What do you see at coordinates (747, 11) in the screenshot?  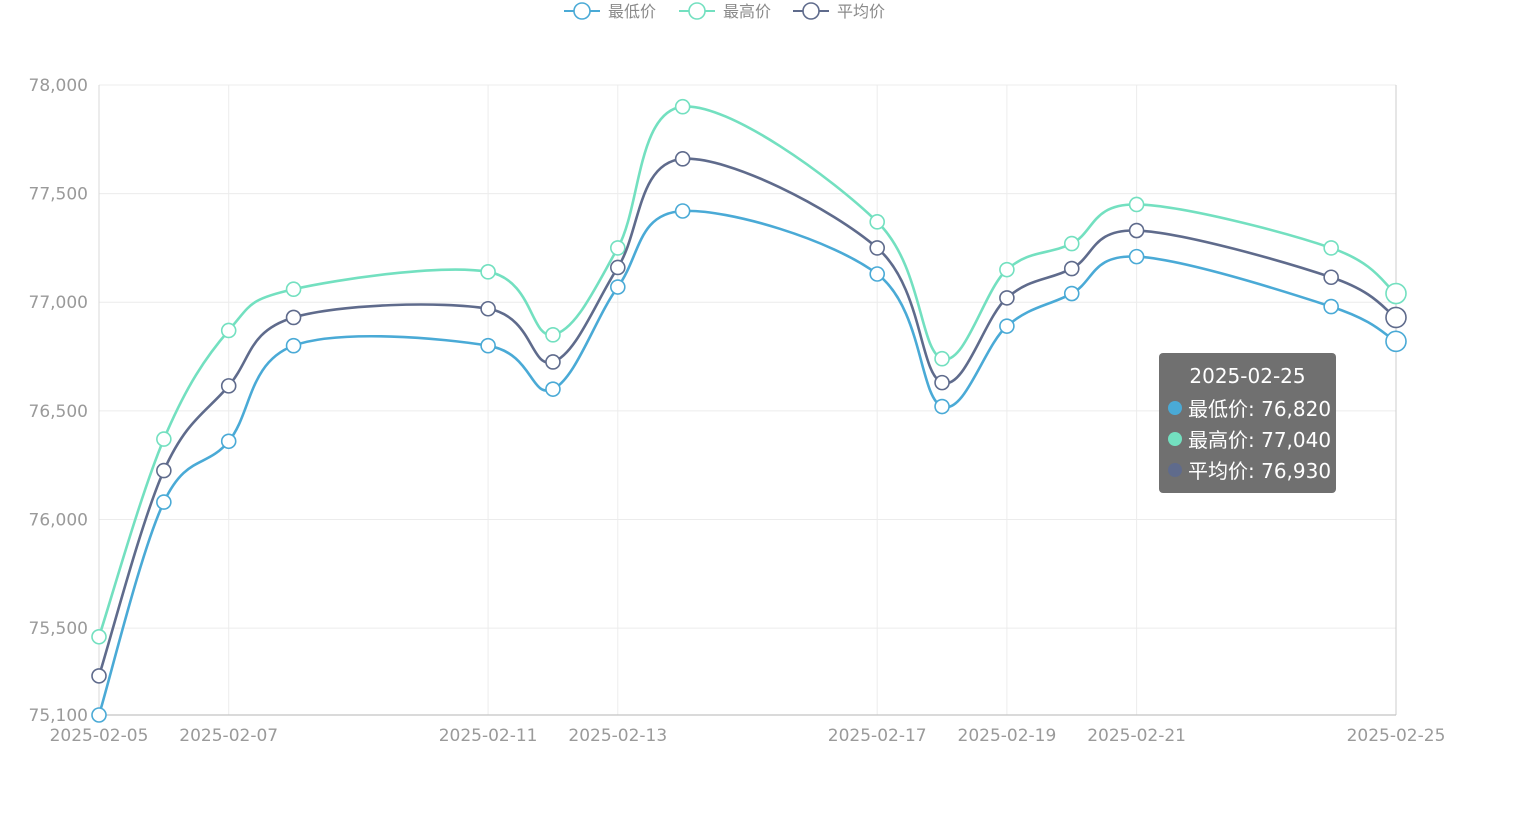 I see `legend-label: 最高价` at bounding box center [747, 11].